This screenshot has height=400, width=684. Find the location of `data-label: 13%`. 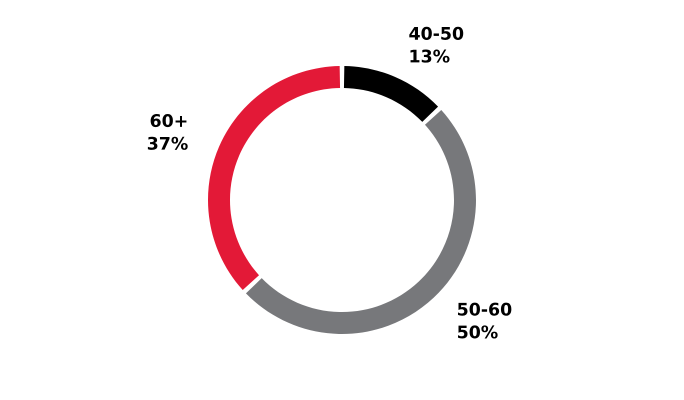

data-label: 13% is located at coordinates (430, 56).